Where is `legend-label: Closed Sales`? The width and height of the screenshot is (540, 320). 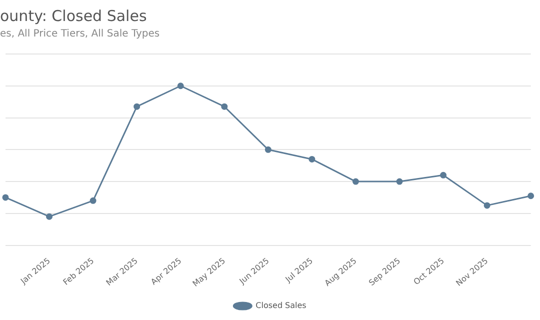 legend-label: Closed Sales is located at coordinates (281, 305).